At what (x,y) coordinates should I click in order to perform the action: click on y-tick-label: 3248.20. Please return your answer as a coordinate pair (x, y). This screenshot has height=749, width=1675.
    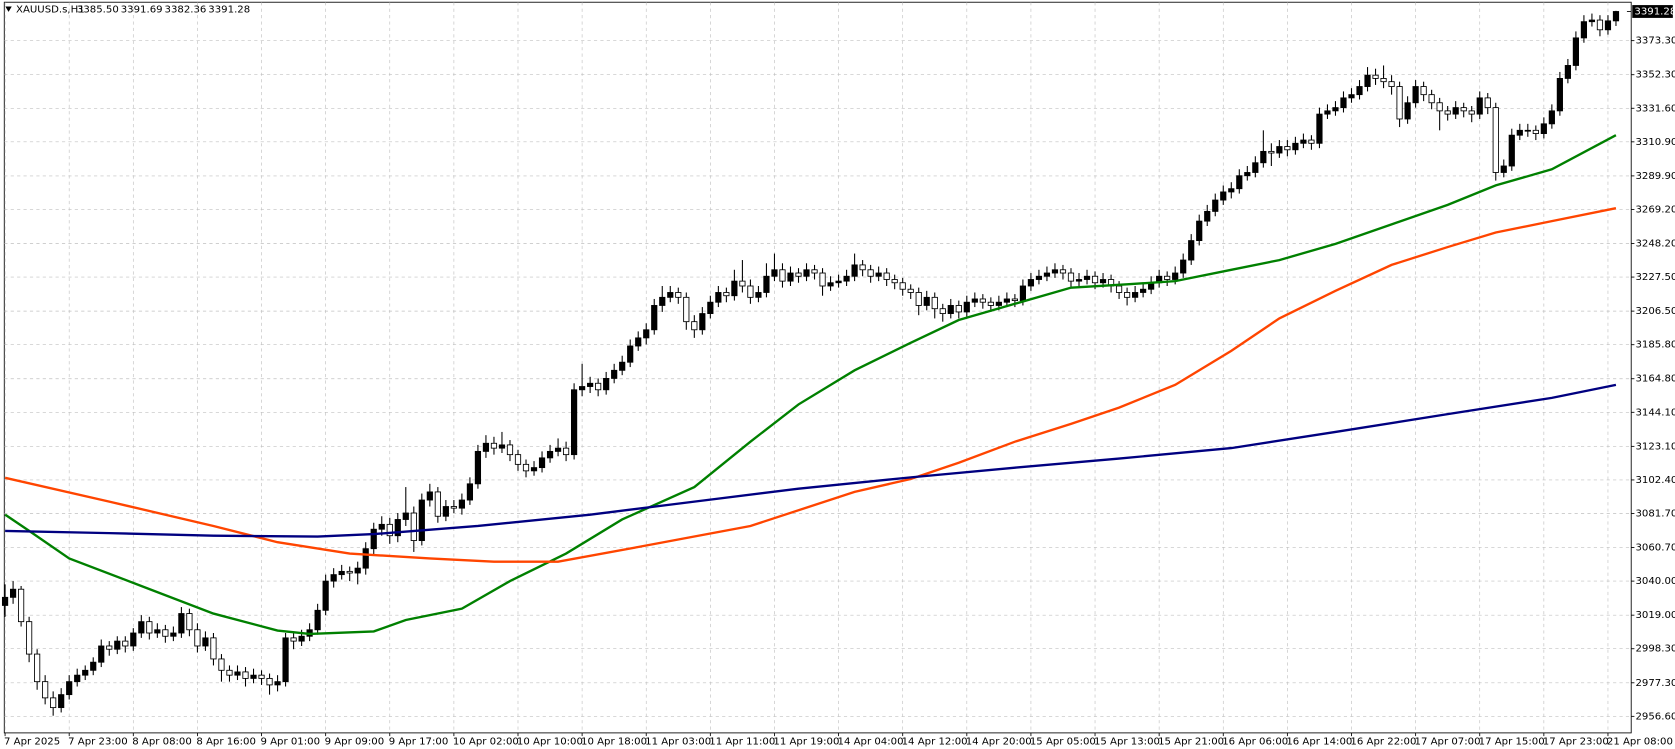
    Looking at the image, I should click on (1655, 244).